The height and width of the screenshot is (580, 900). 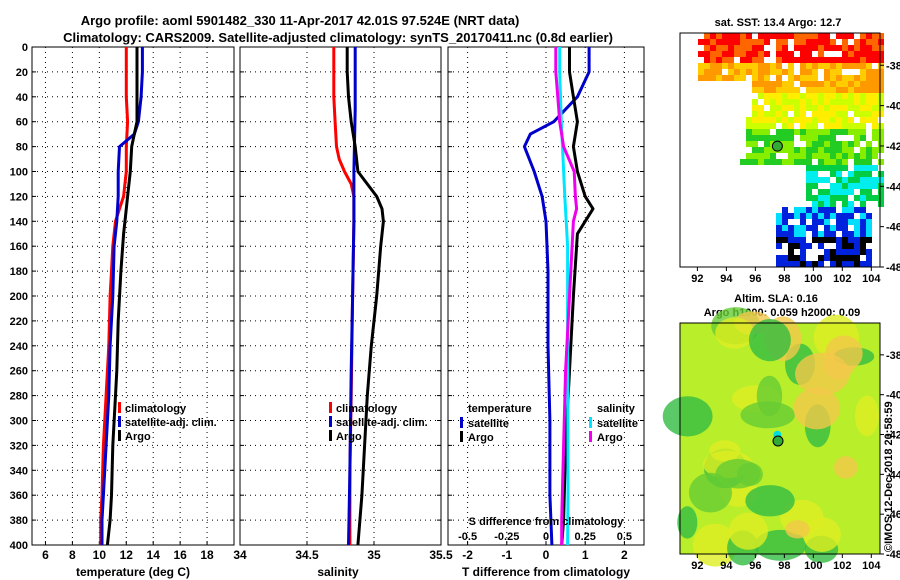 I want to click on map-x-tick-label: 94, so click(x=726, y=279).